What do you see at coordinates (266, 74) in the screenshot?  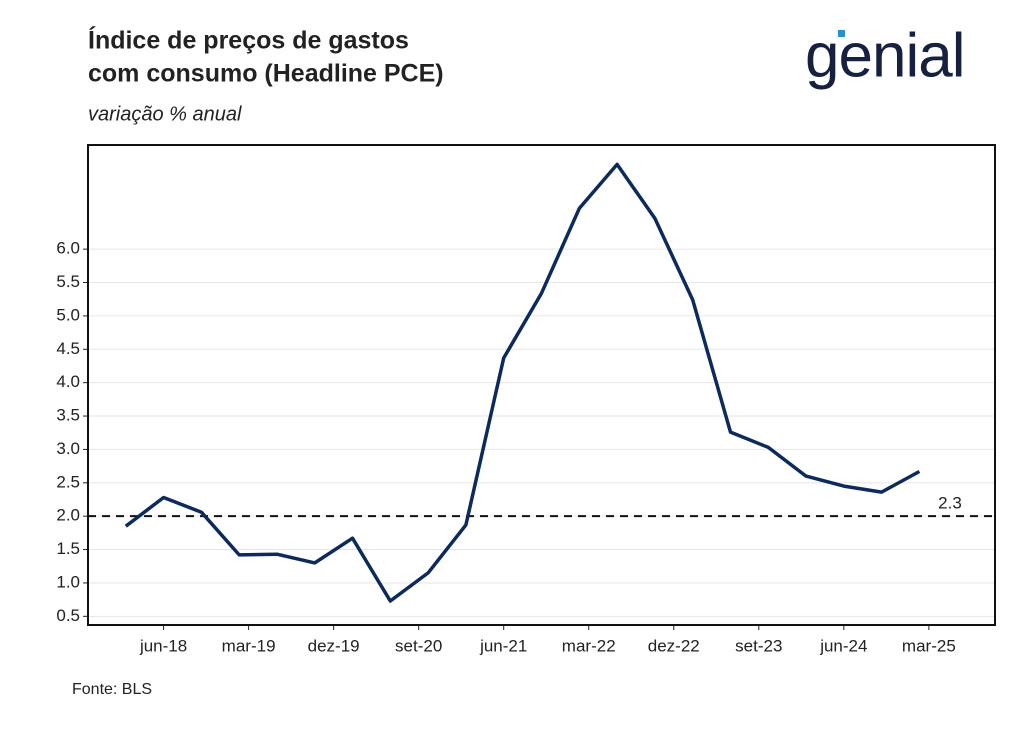 I see `chart-title: com consumo (Headline PCE)` at bounding box center [266, 74].